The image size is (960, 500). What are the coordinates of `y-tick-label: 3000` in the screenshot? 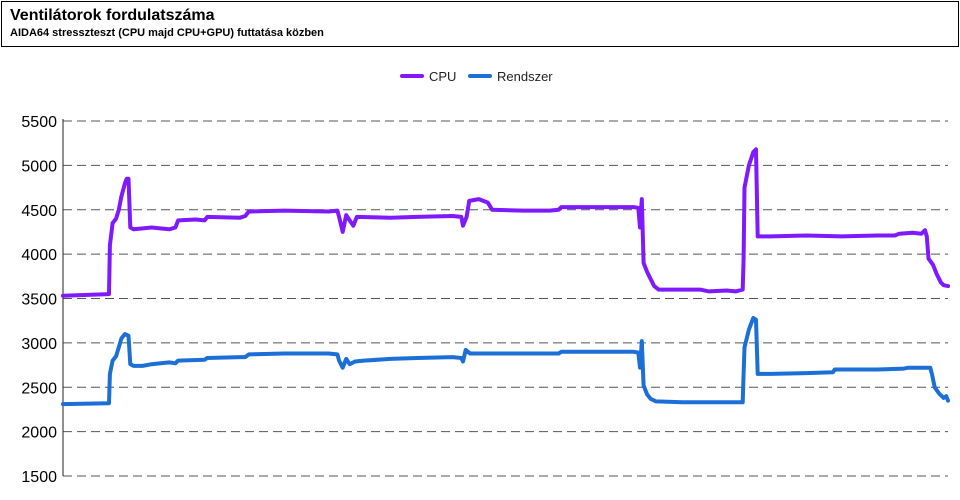 It's located at (39, 344).